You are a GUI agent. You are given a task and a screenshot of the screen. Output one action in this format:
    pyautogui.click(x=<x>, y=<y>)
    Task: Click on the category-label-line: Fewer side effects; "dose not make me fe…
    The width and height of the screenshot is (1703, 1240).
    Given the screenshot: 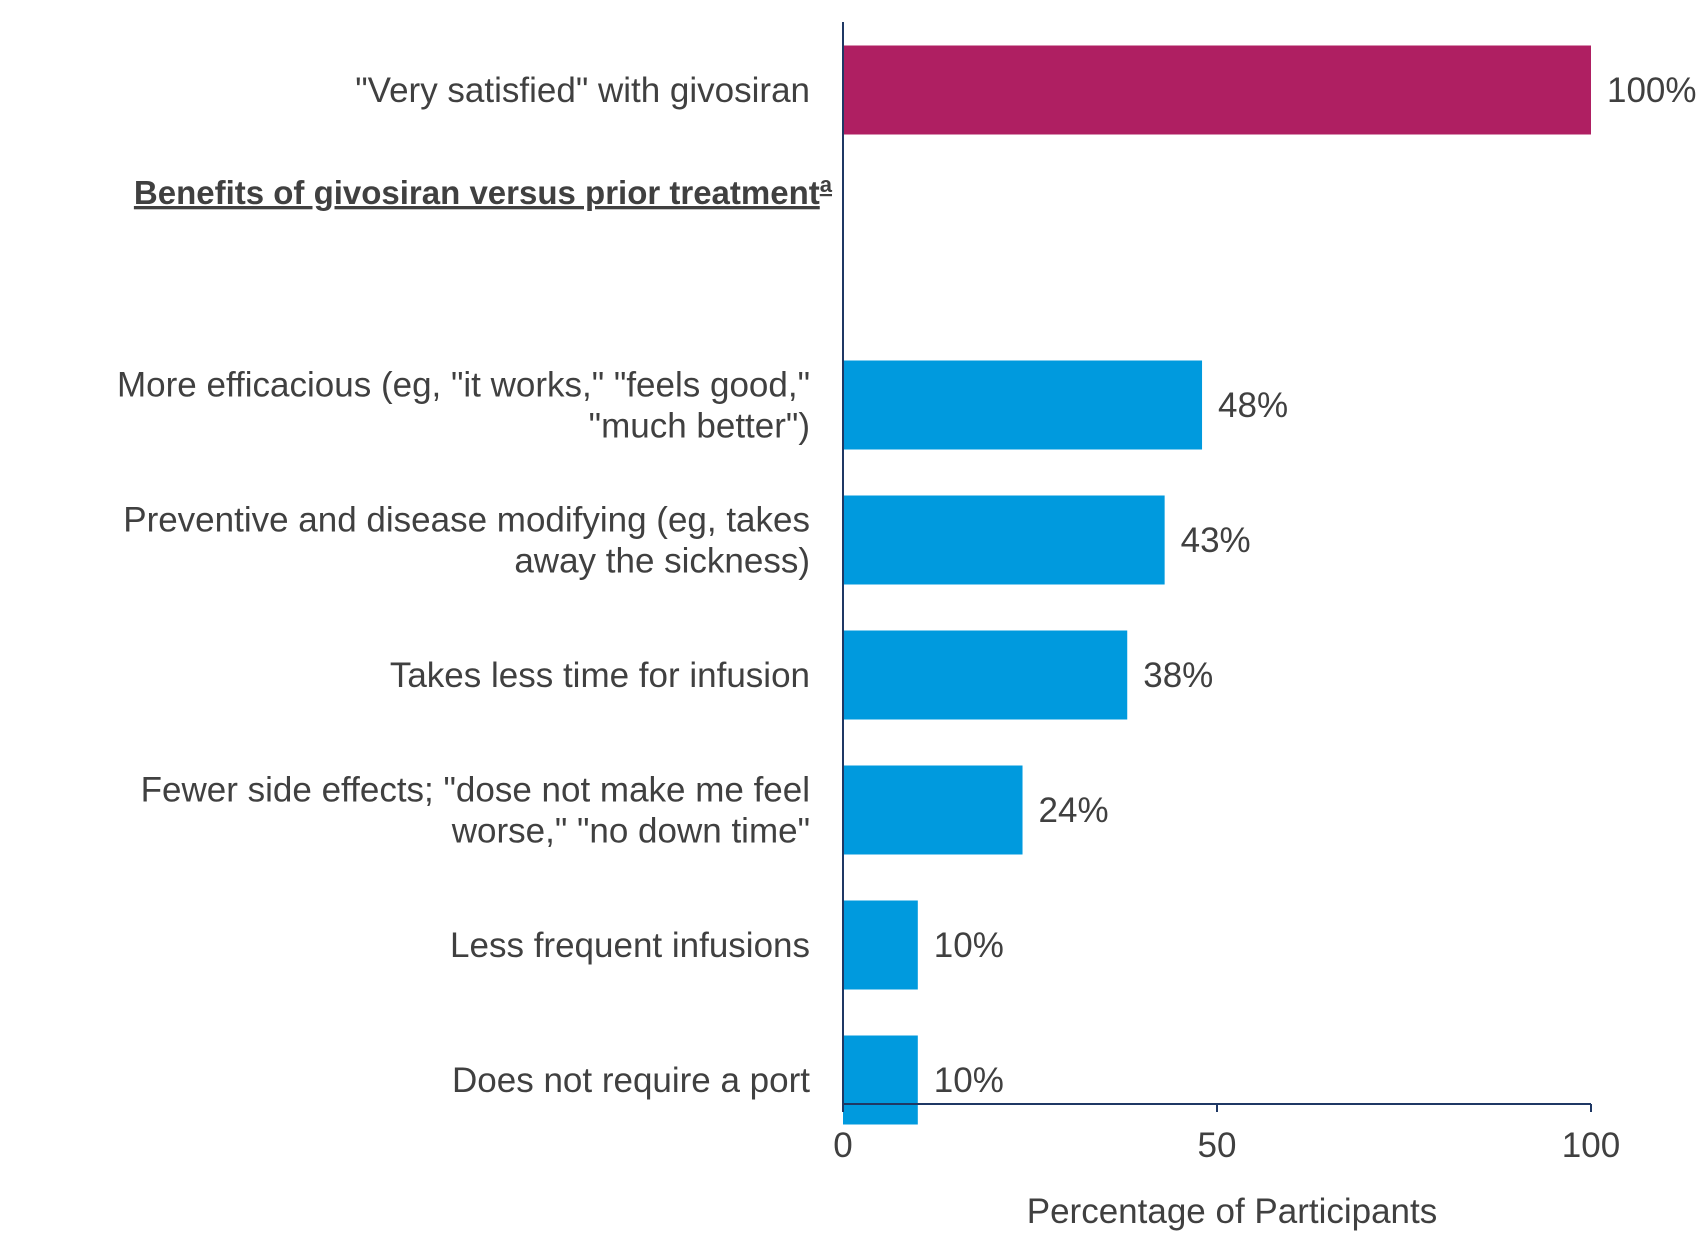 What is the action you would take?
    pyautogui.click(x=475, y=790)
    